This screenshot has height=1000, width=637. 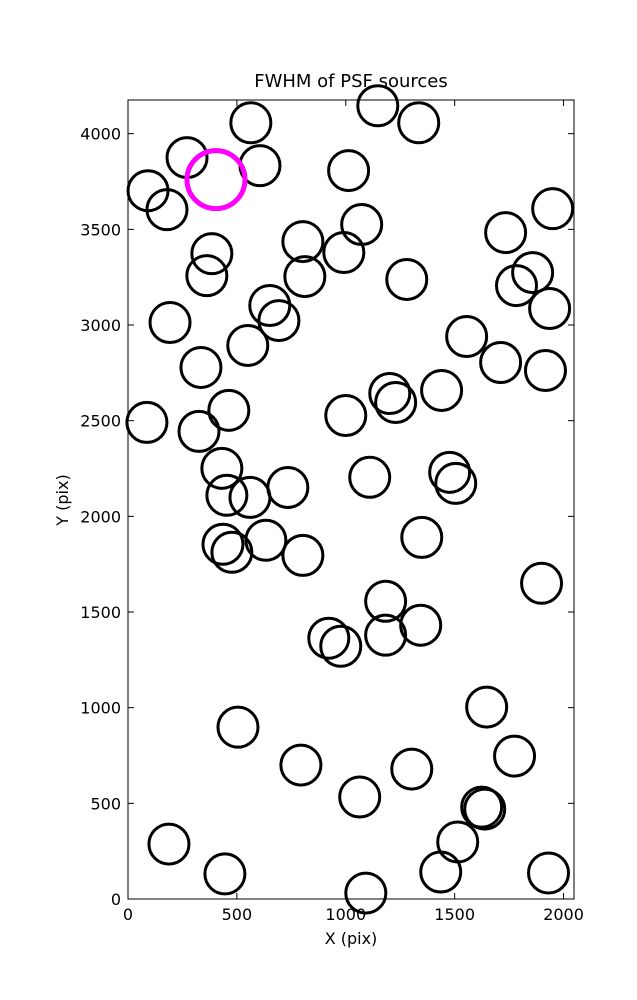 I want to click on x-tick-label: 0, so click(x=128, y=914).